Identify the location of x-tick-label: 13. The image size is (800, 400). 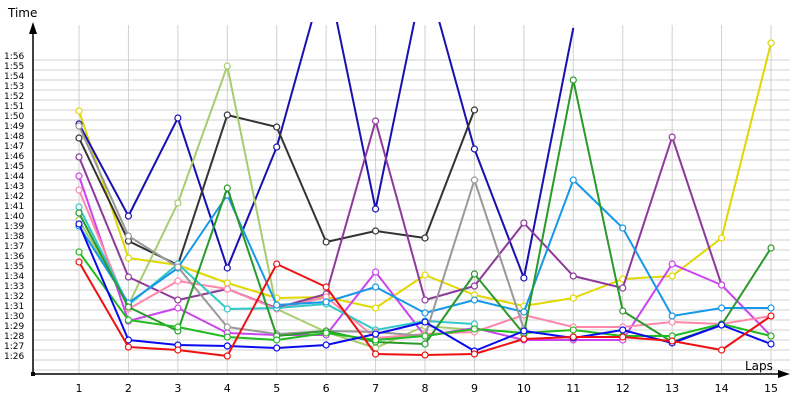
(672, 388).